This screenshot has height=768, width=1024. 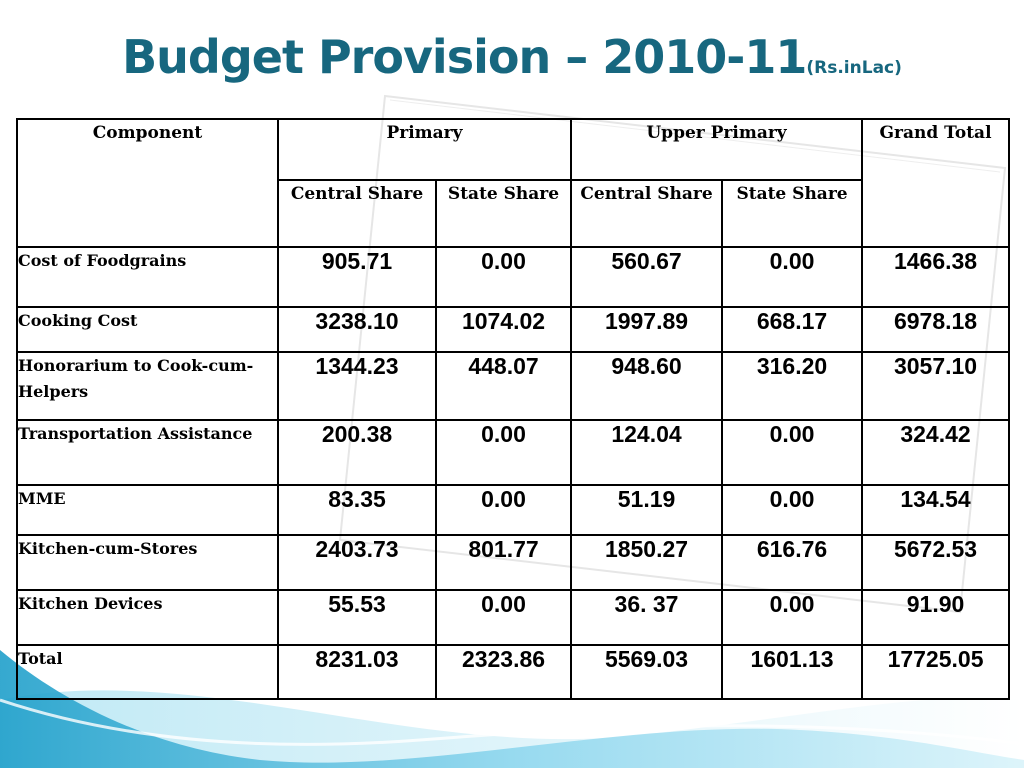 I want to click on cell-upper-central: 1997.89, so click(x=647, y=329).